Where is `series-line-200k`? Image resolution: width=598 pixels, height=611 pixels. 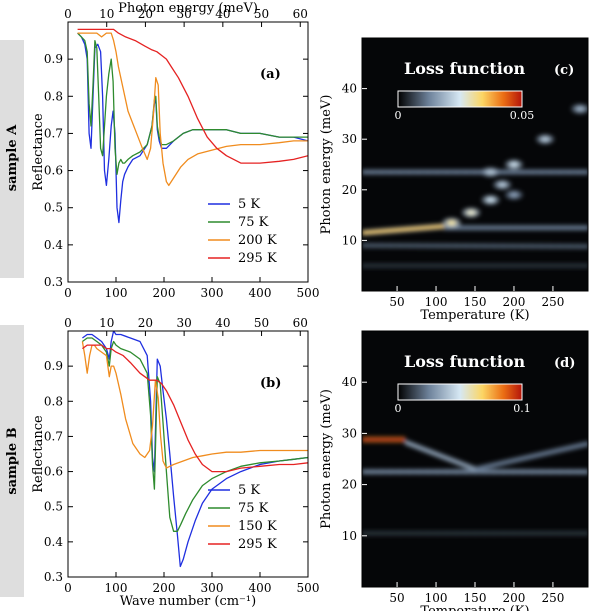 series-line-200k is located at coordinates (192, 109).